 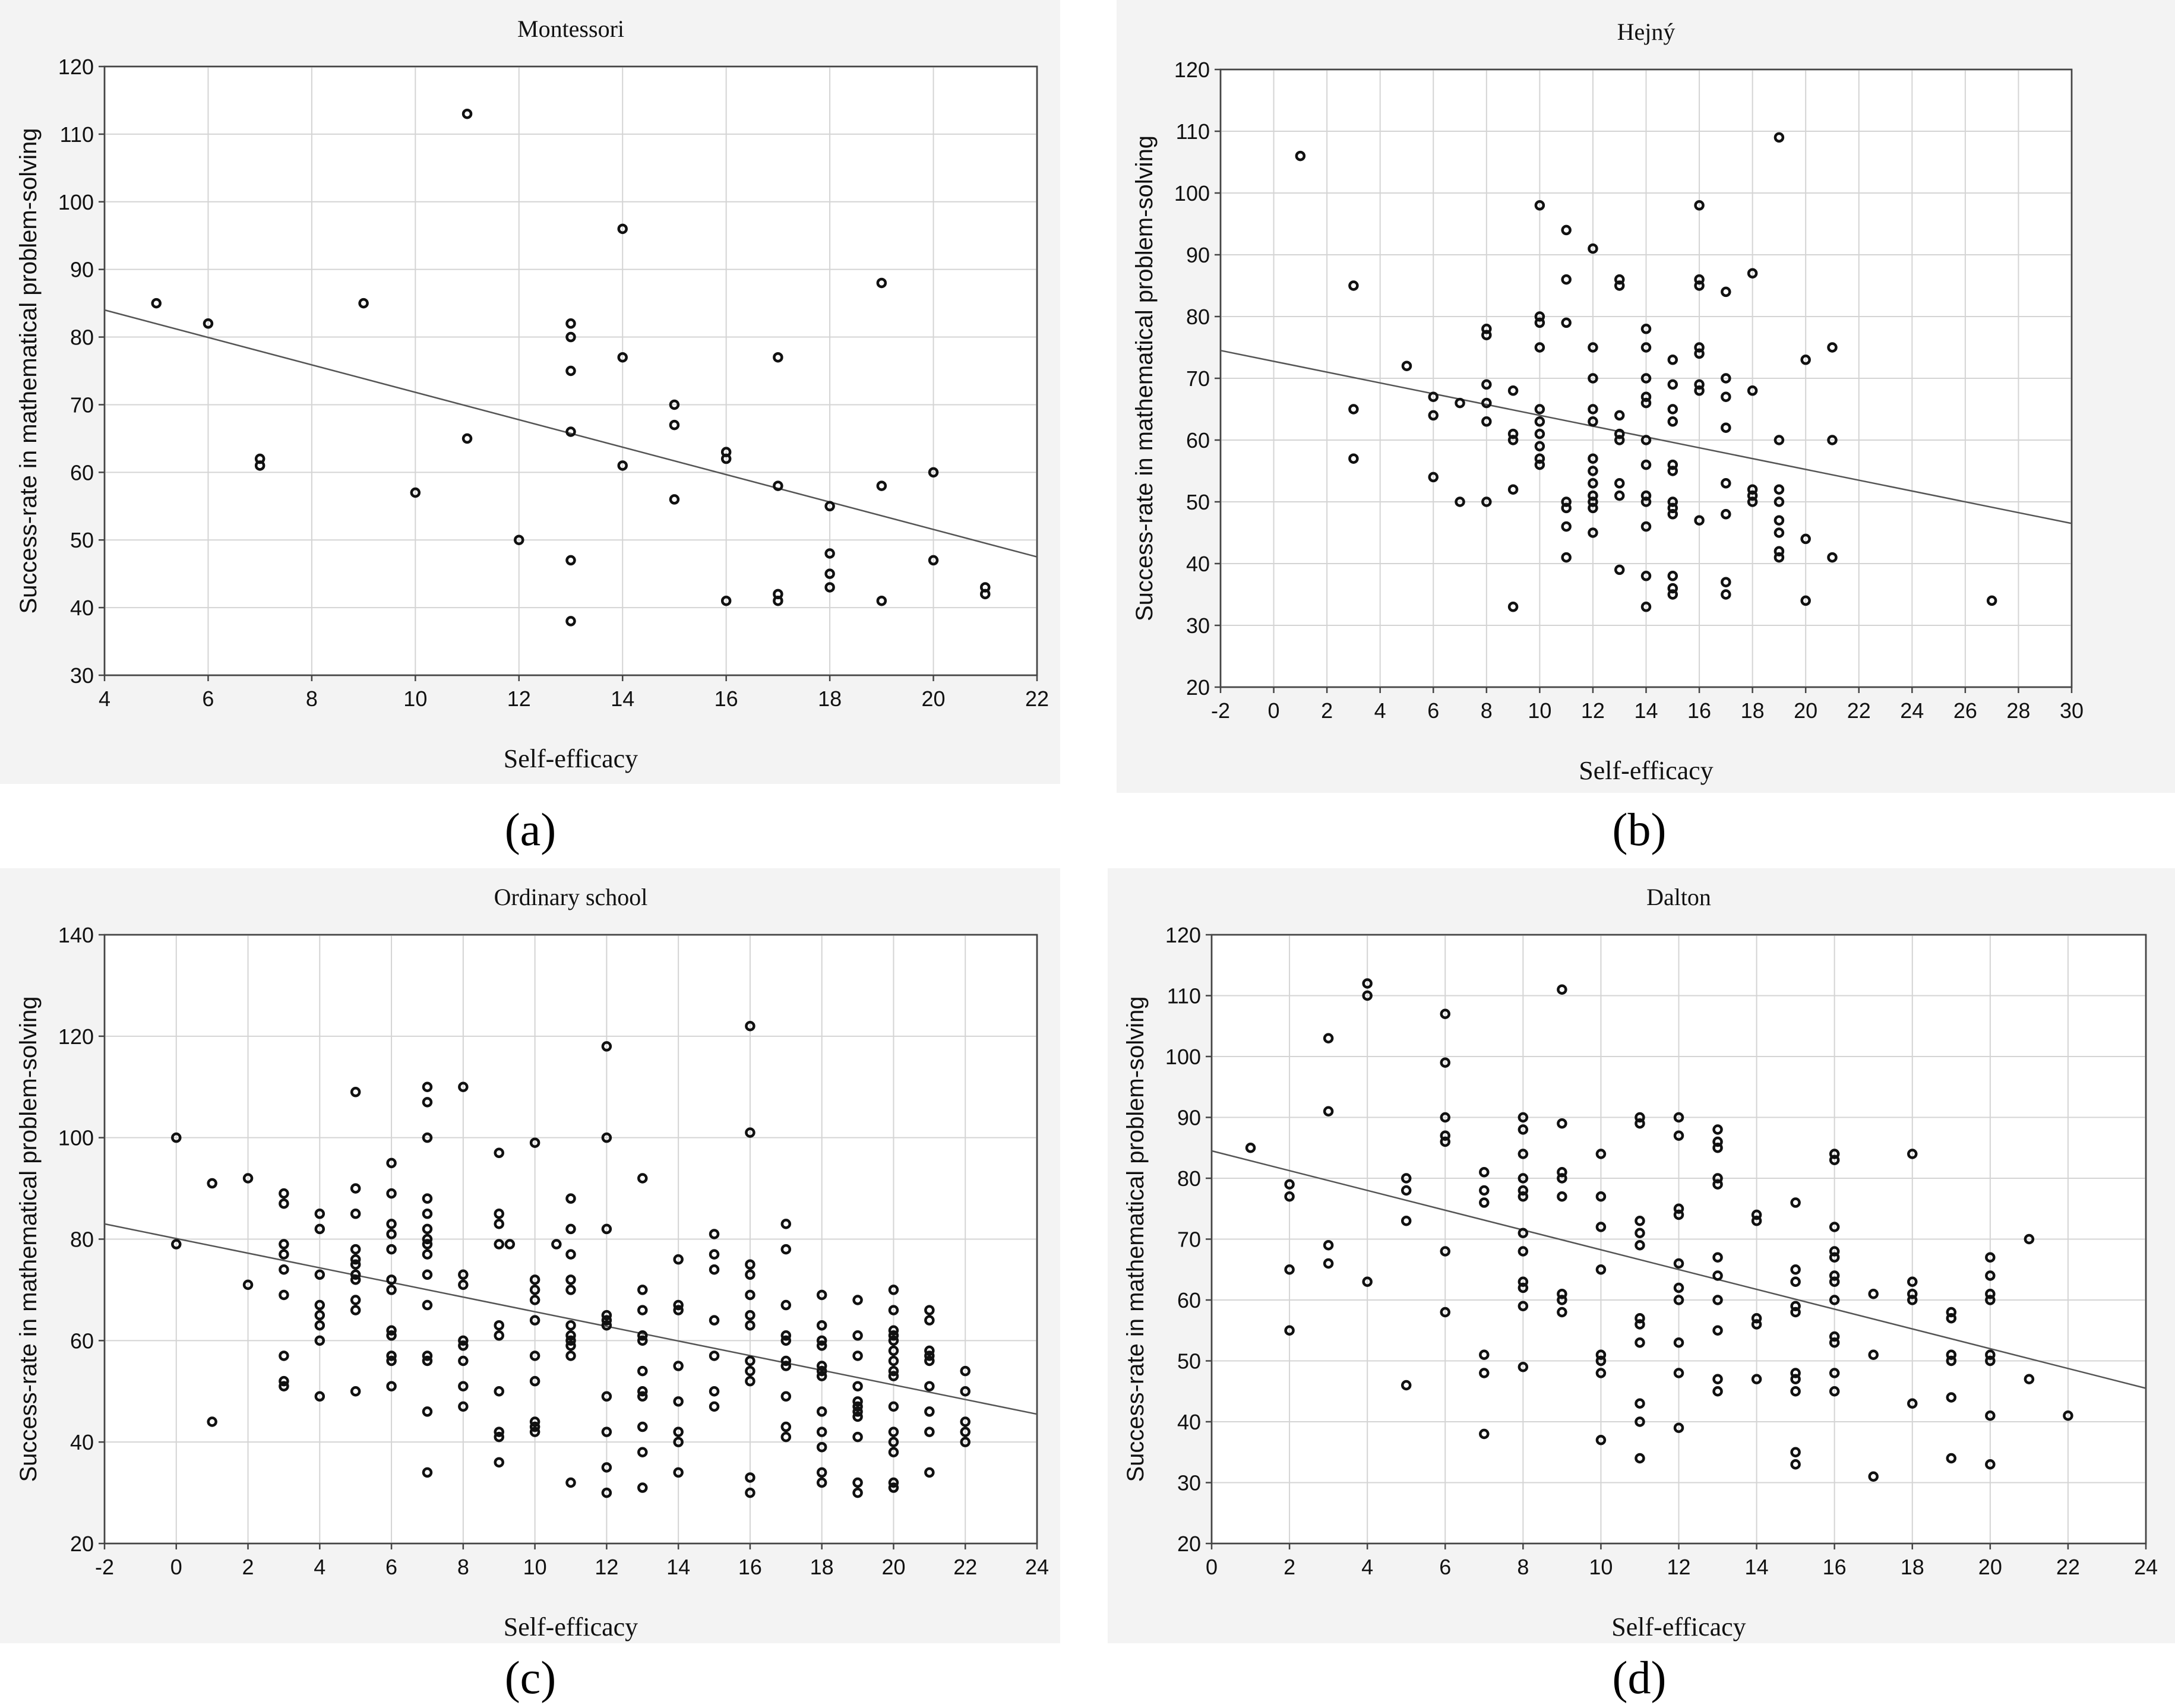 I want to click on y-tick-label: 110, so click(x=1193, y=131).